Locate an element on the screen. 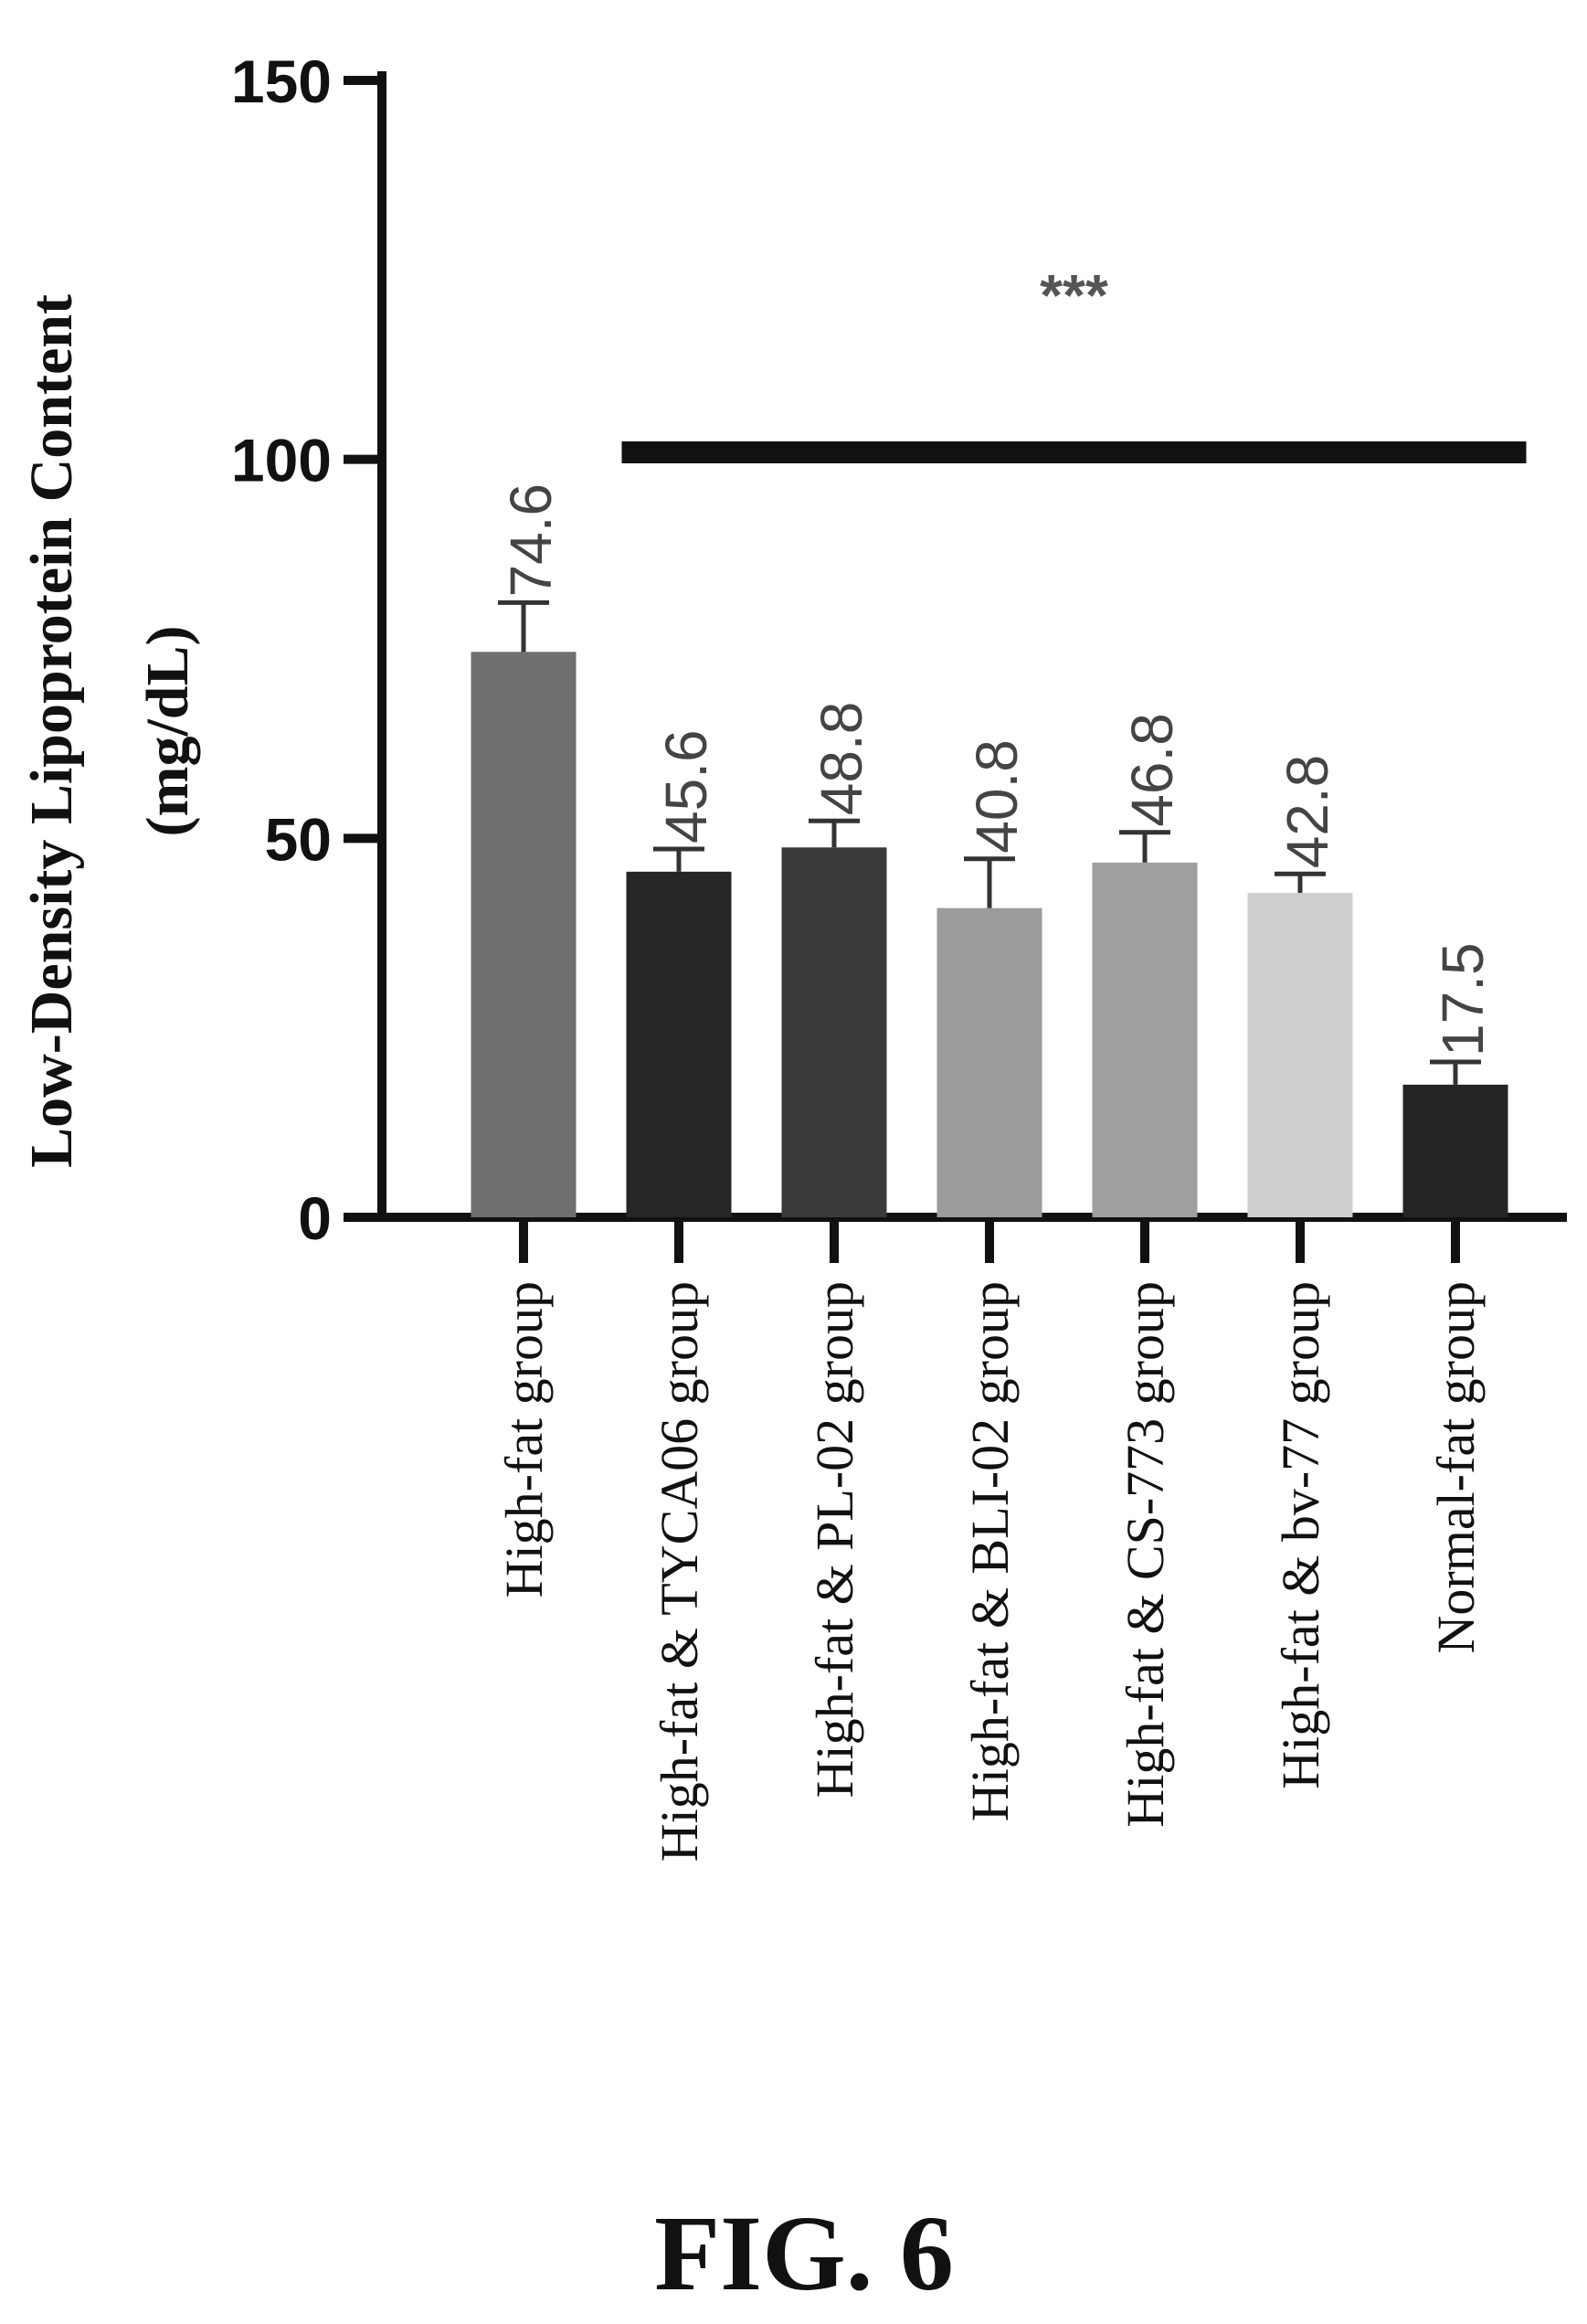 This screenshot has width=1587, height=2324. data-label-2: 45.6 is located at coordinates (686, 786).